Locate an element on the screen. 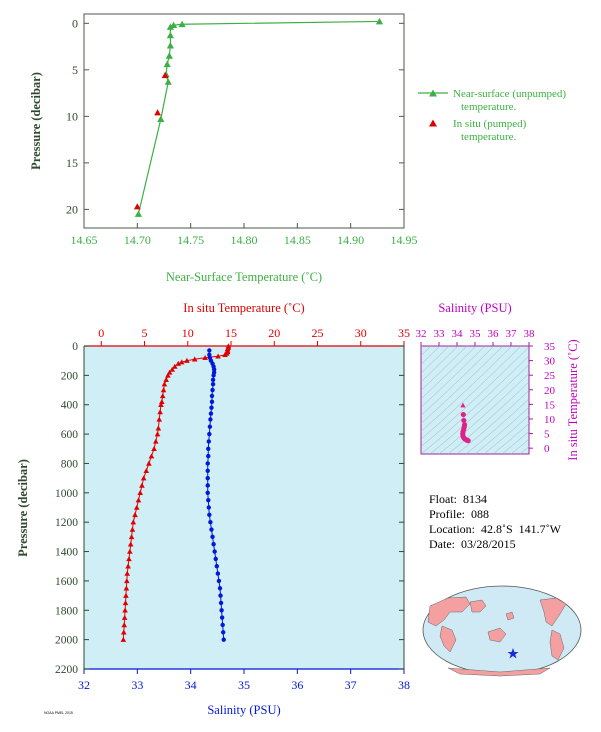 The width and height of the screenshot is (601, 732). float-location: Location: 42.8˚S 141.7˚W is located at coordinates (495, 529).